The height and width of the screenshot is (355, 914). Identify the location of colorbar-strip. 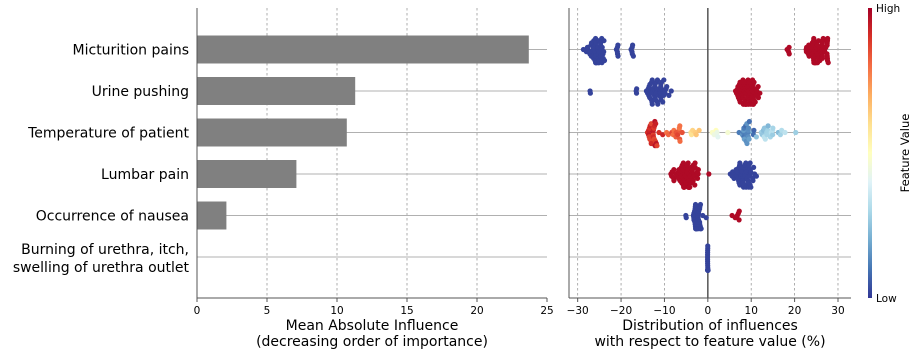
(870, 153).